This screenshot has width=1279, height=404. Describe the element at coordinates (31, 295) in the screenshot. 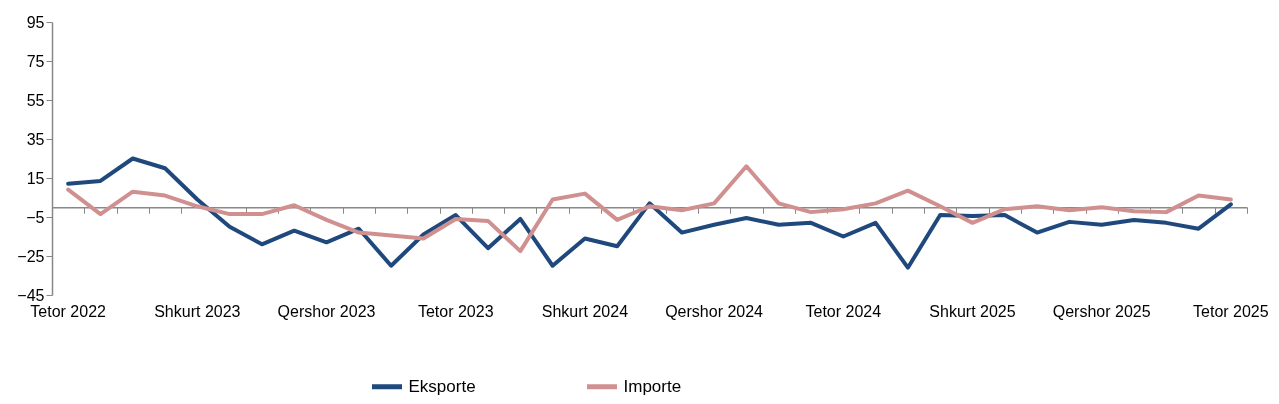

I see `y-tick-label: −45` at that location.